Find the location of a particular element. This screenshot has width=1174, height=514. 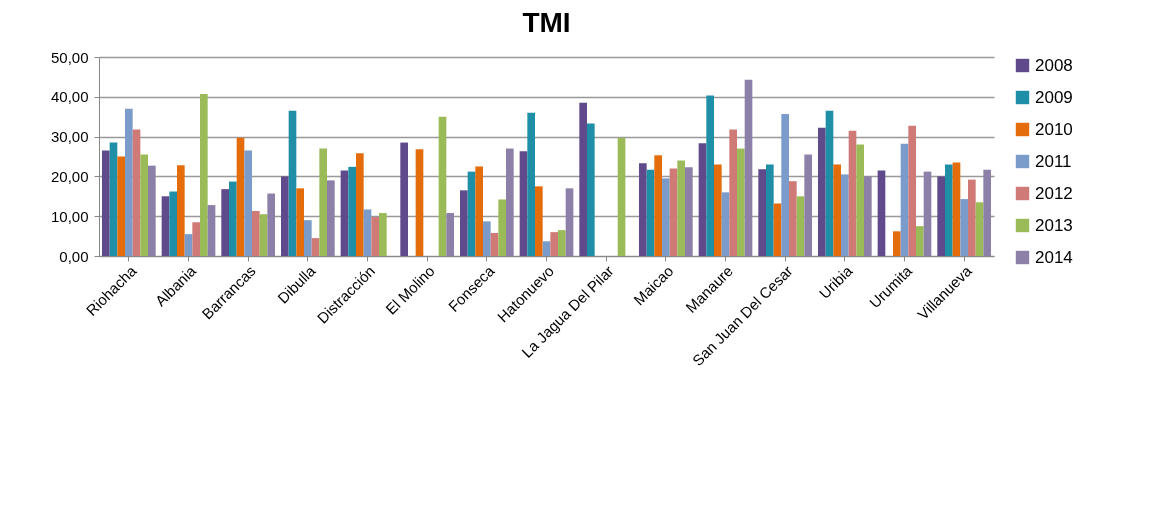

y-tick-label: 40,00 is located at coordinates (69, 97).